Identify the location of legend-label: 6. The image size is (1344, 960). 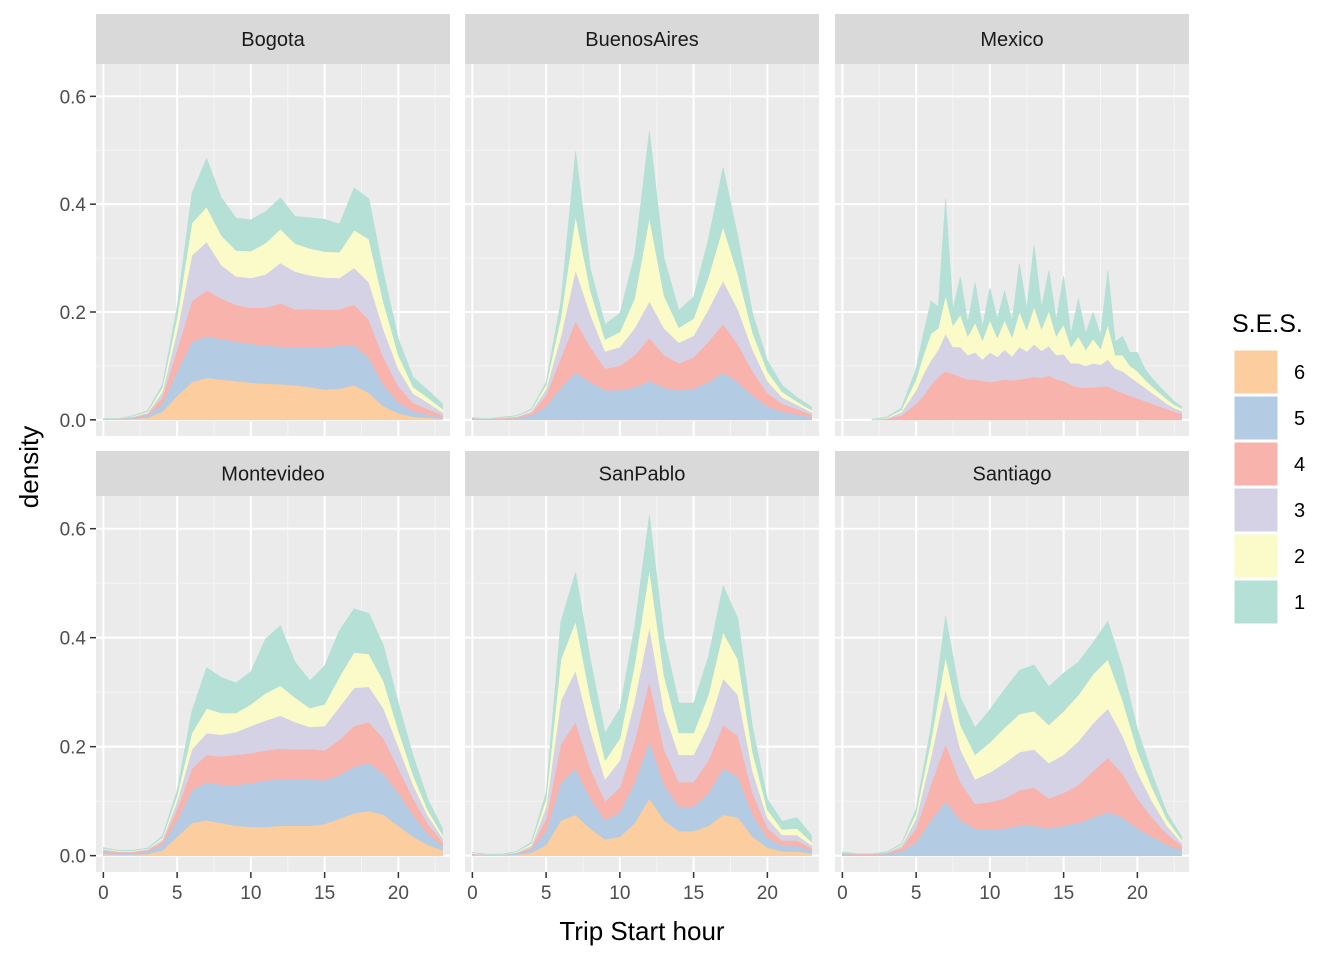
(1299, 373).